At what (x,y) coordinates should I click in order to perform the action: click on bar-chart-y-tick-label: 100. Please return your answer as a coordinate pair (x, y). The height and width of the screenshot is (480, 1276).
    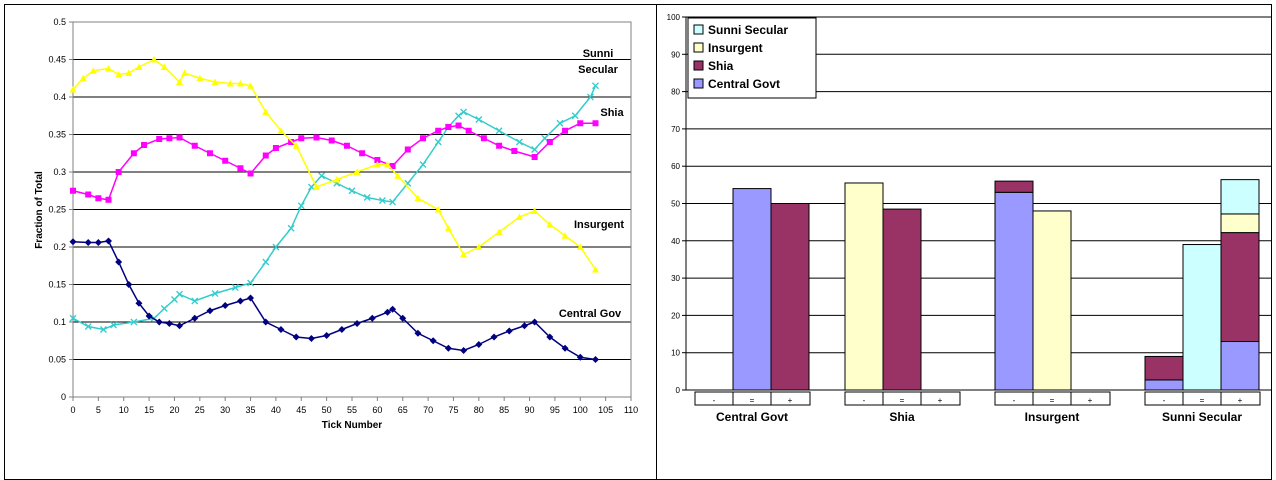
    Looking at the image, I should click on (674, 17).